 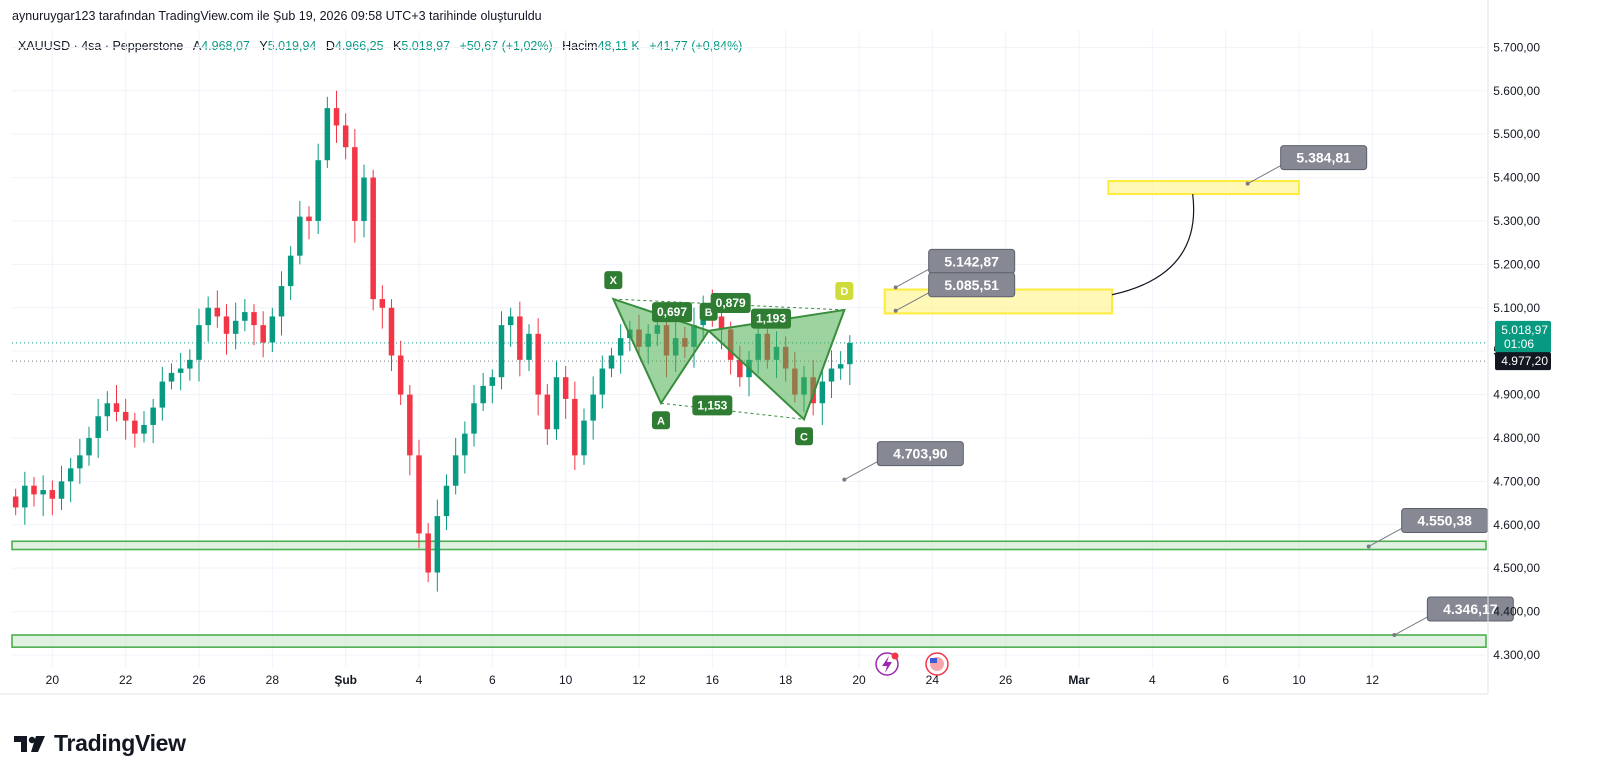 I want to click on price-callout: 4.346,17, so click(x=1453, y=617).